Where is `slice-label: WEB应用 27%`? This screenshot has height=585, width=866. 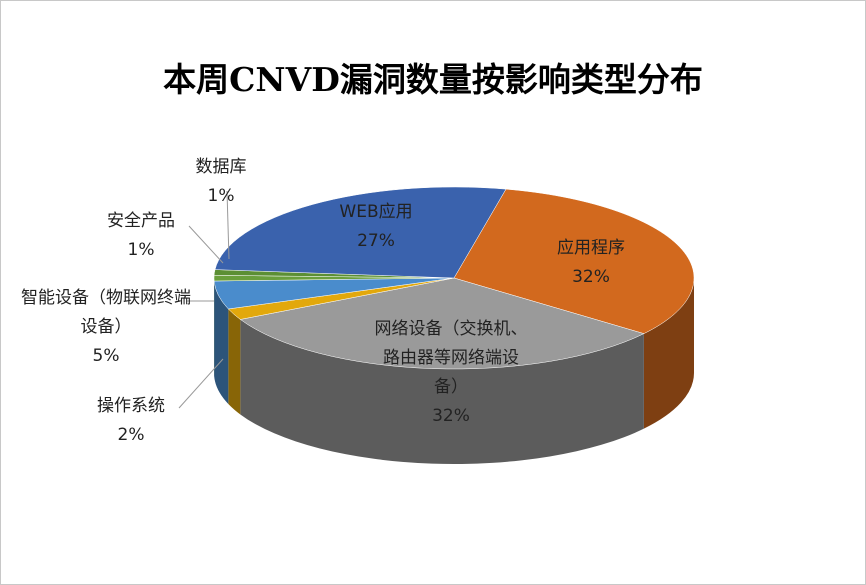 slice-label: WEB应用 27% is located at coordinates (376, 227).